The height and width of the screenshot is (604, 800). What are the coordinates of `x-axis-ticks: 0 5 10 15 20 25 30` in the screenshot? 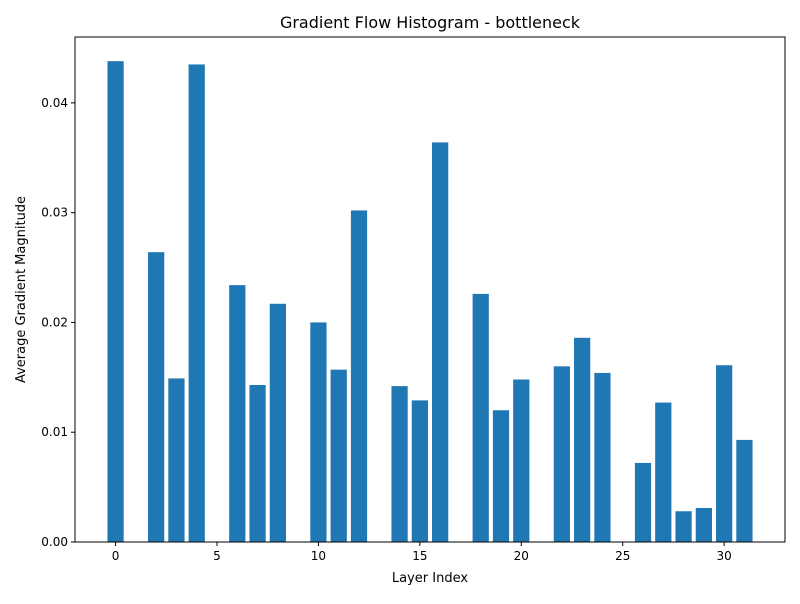 It's located at (422, 552).